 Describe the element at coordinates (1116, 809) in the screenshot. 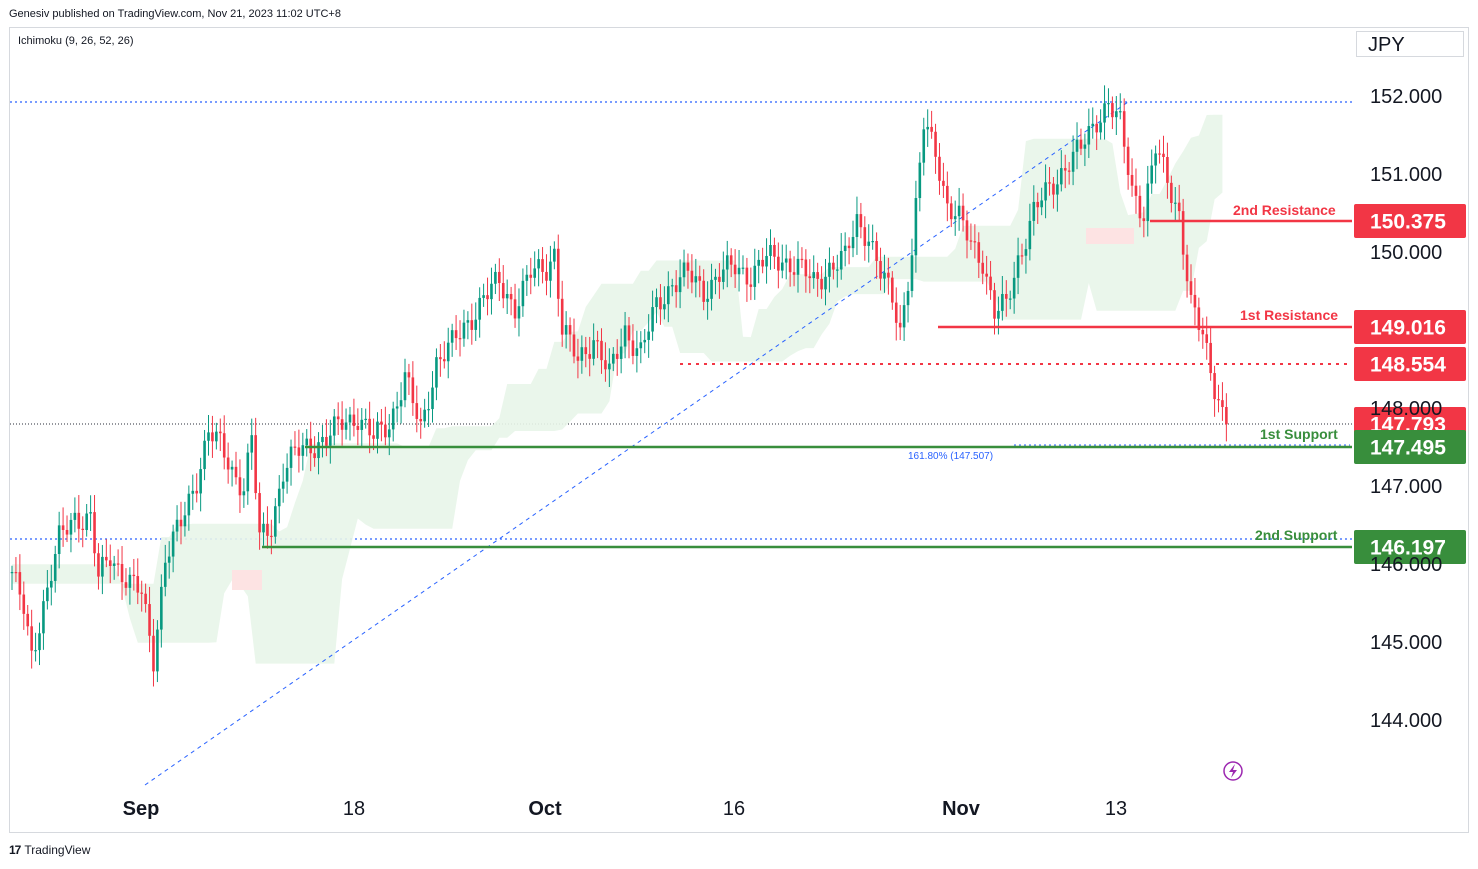

I see `x-axis-tick-label: 13` at that location.